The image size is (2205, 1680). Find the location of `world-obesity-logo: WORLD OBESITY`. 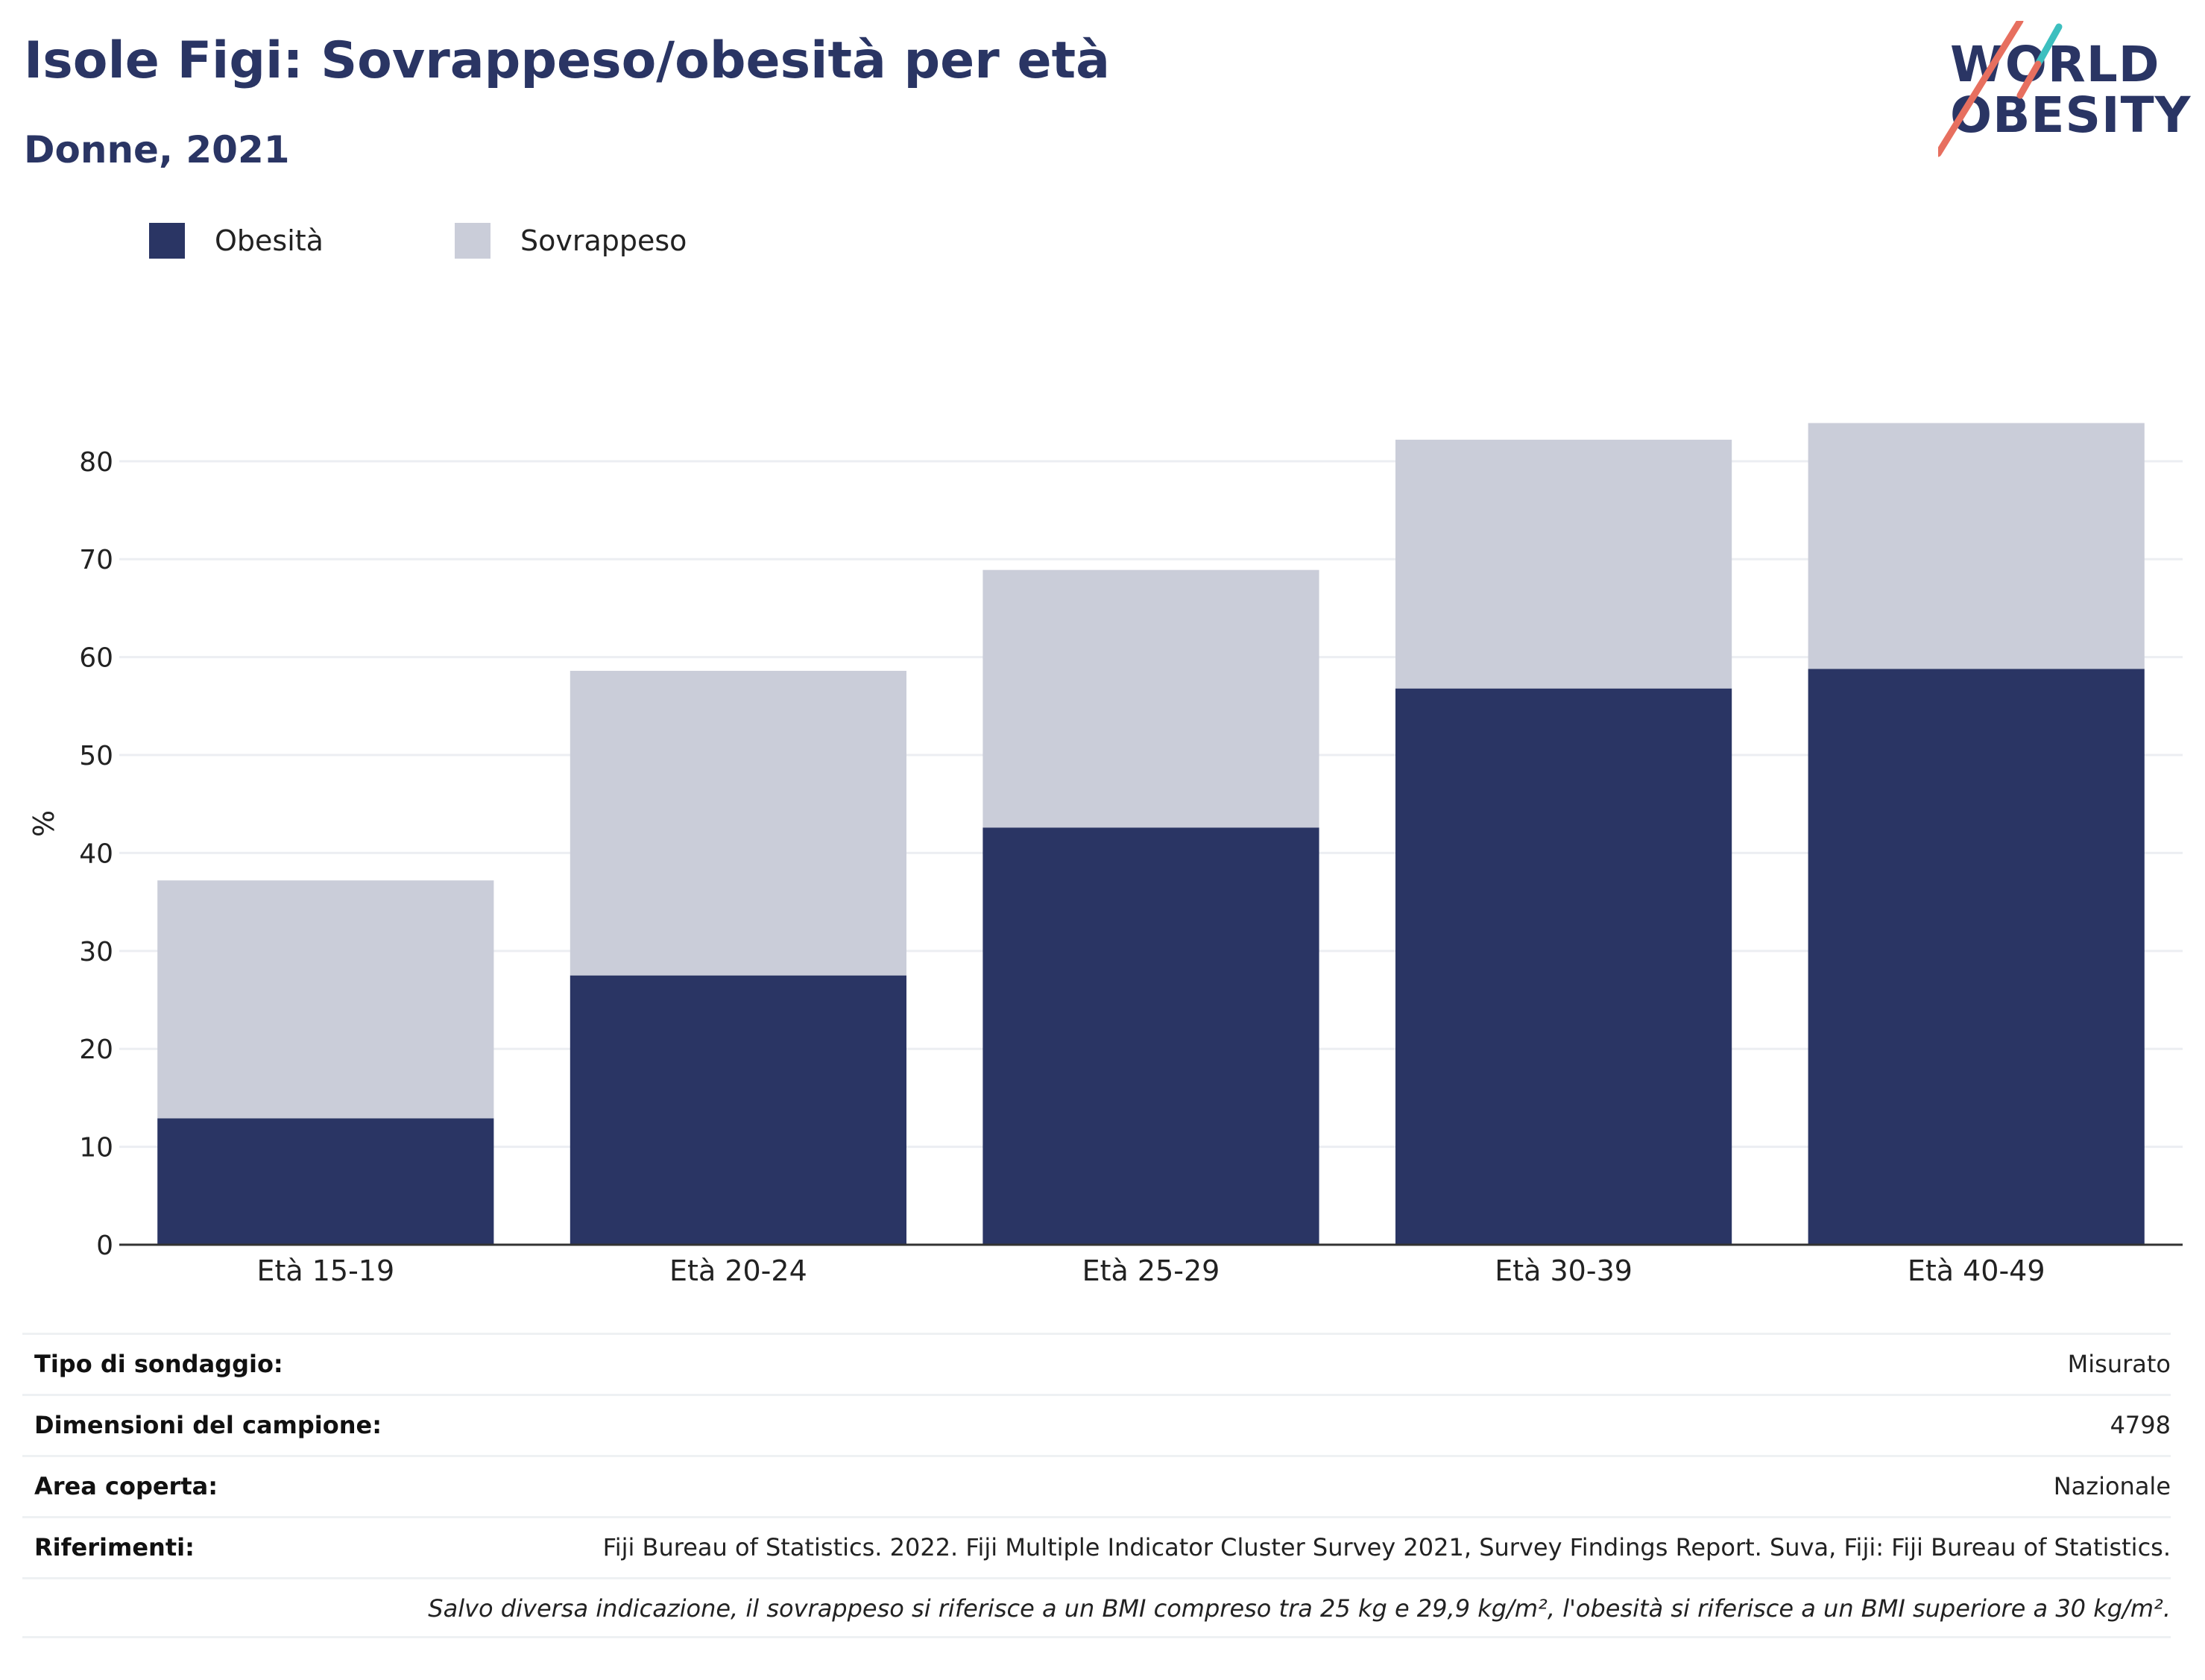

world-obesity-logo: WORLD OBESITY is located at coordinates (2065, 91).